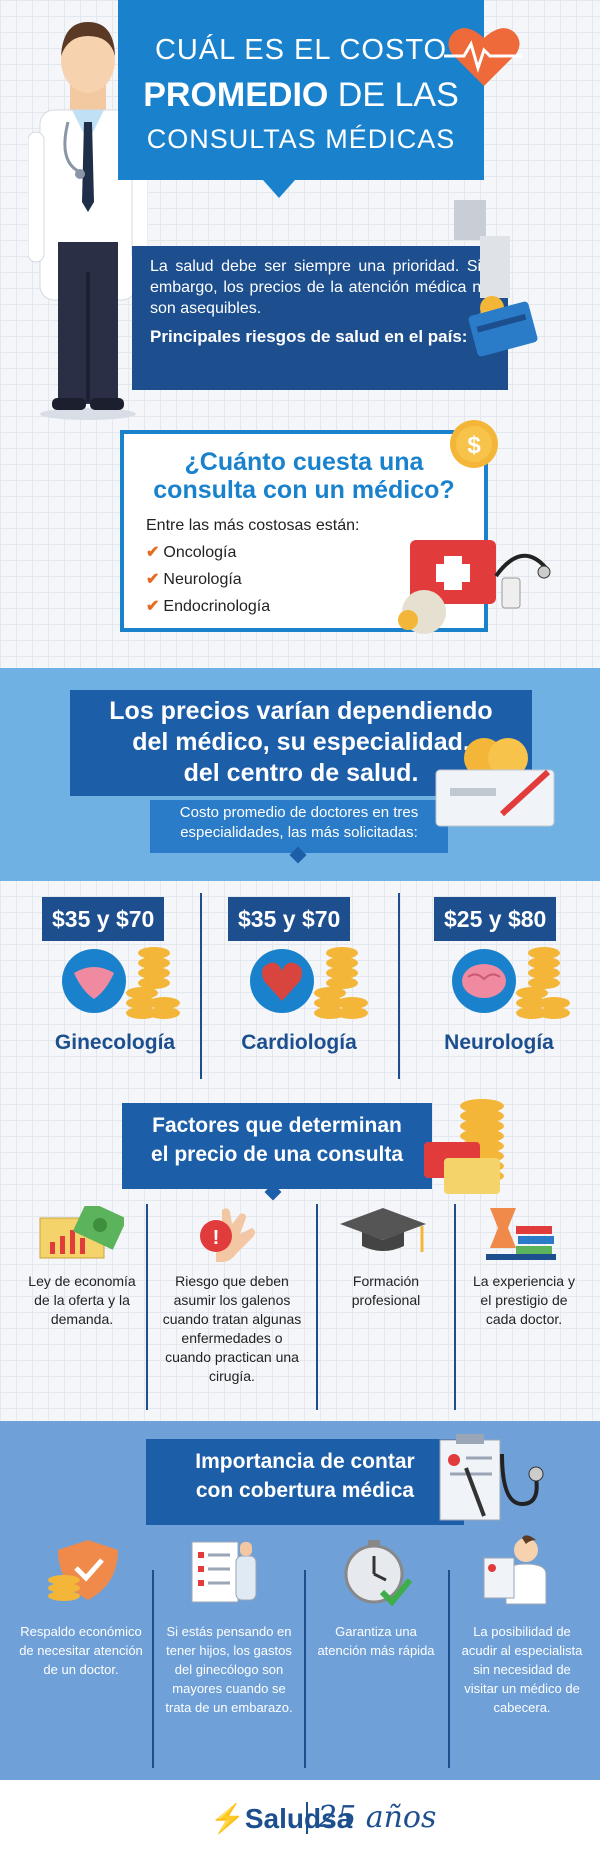 This screenshot has width=600, height=1855. I want to click on coins-and-cards-icon, so click(464, 1146).